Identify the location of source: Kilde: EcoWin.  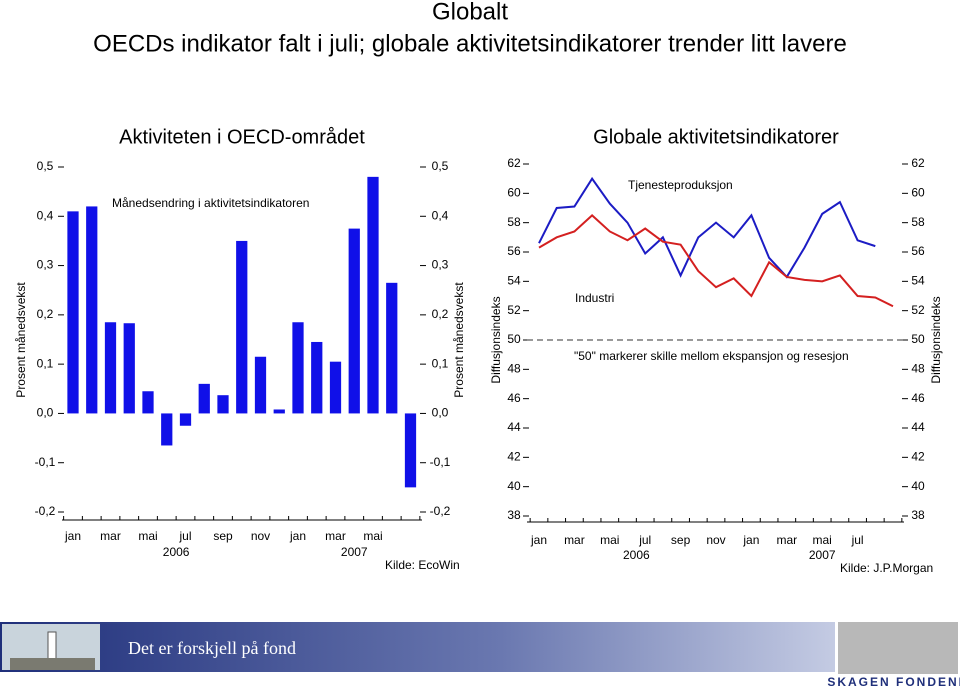
(422, 565).